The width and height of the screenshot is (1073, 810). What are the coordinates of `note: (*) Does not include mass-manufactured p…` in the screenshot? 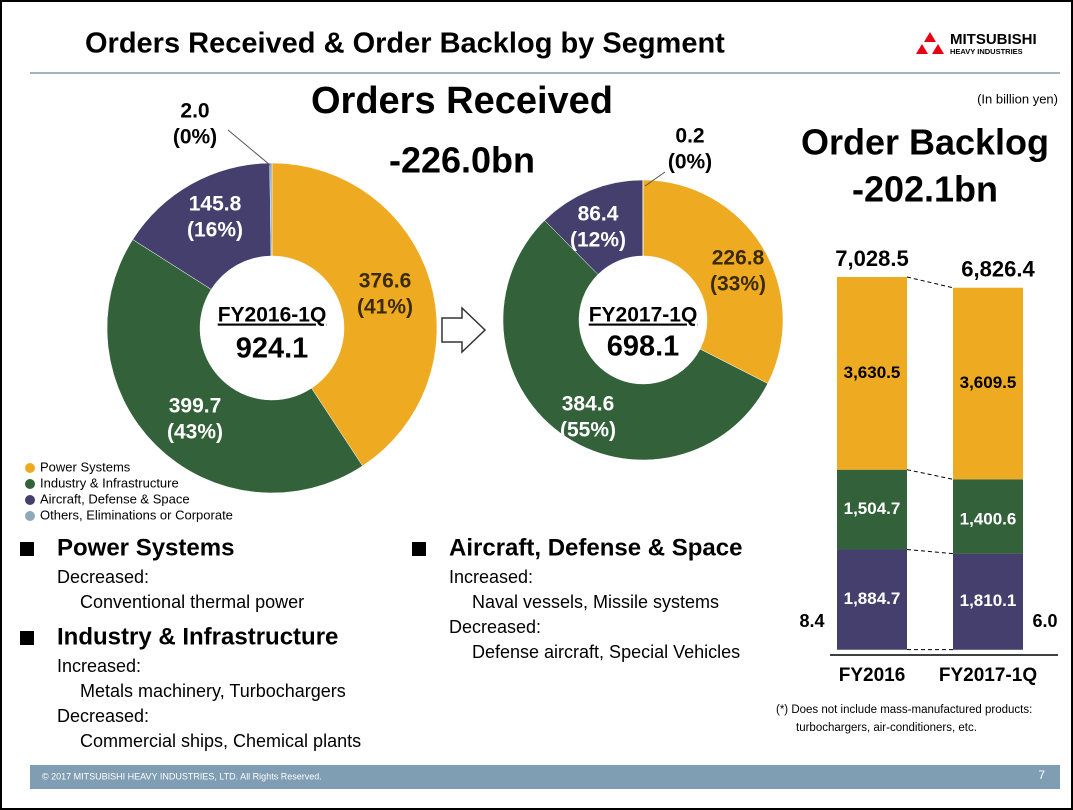 It's located at (904, 710).